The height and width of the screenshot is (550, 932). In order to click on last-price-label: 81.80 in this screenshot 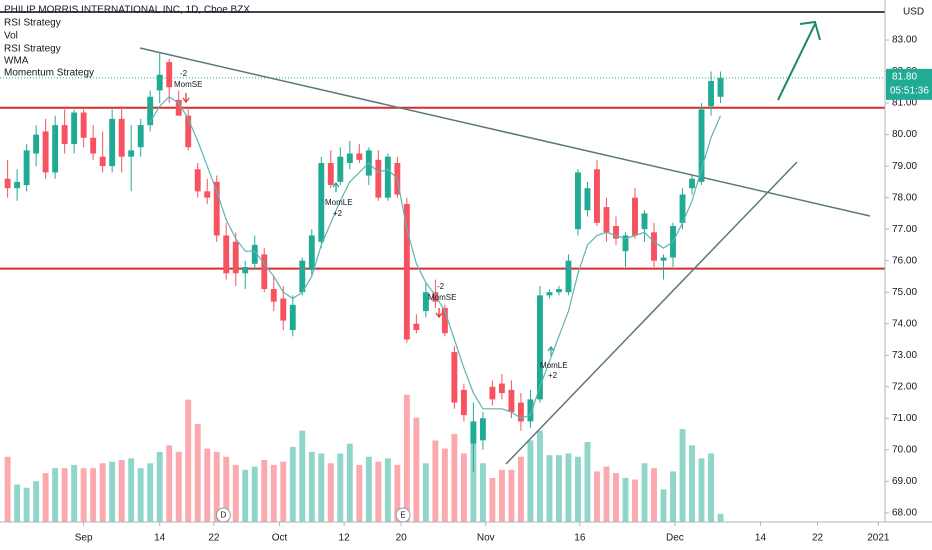, I will do `click(904, 76)`.